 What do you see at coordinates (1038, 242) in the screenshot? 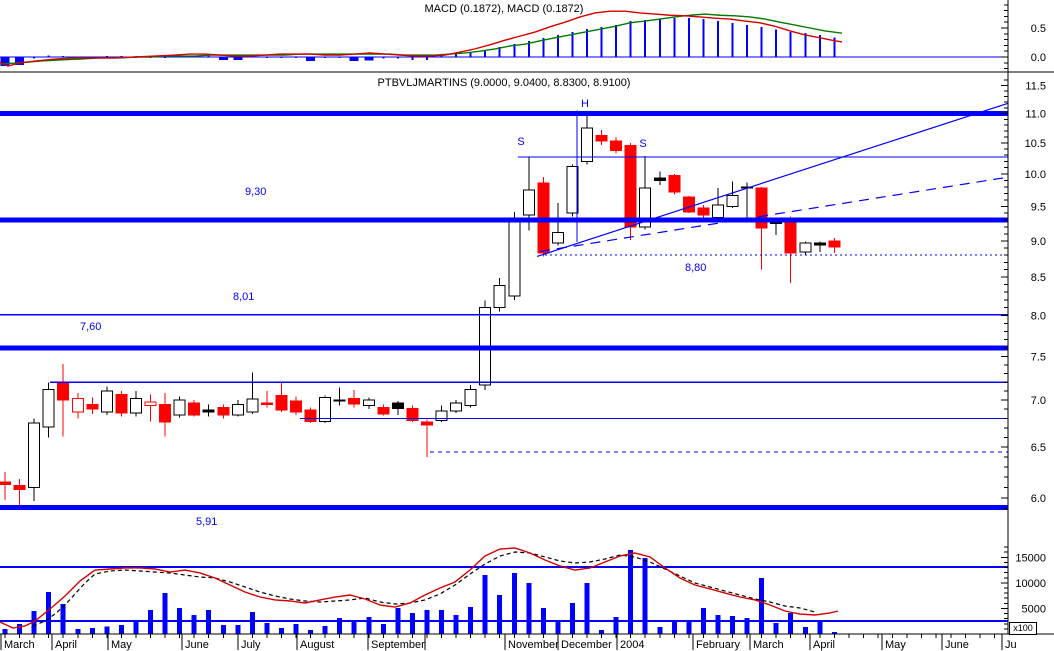
I see `price-ytick-label: 9.0` at bounding box center [1038, 242].